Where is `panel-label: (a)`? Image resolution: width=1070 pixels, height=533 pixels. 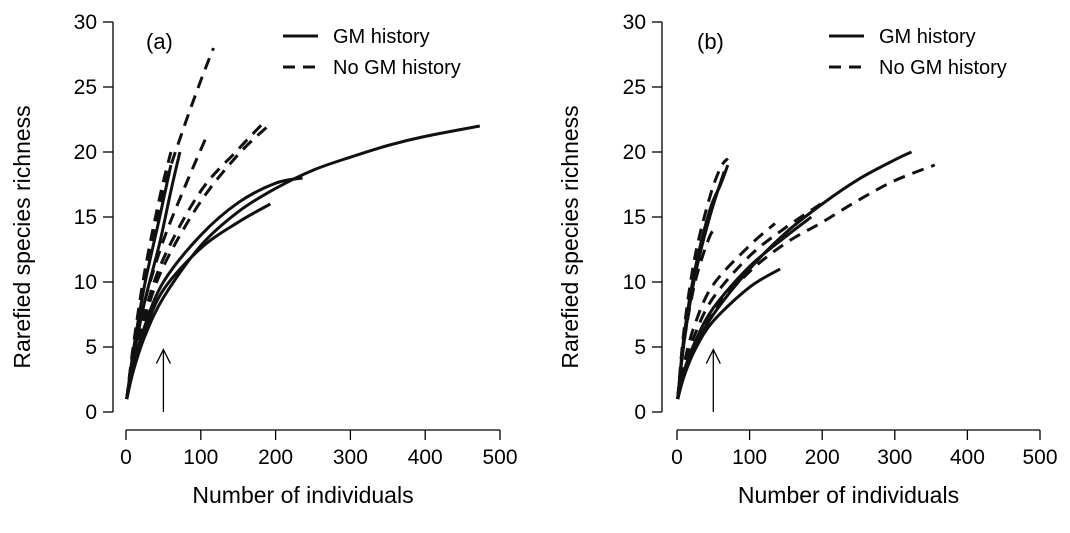
panel-label: (a) is located at coordinates (159, 41).